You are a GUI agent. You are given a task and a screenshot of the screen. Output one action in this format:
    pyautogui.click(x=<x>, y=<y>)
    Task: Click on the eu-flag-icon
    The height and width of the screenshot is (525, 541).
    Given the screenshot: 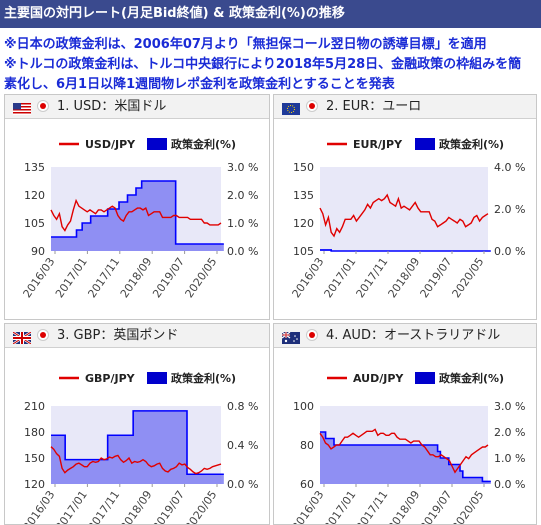 What is the action you would take?
    pyautogui.click(x=291, y=107)
    